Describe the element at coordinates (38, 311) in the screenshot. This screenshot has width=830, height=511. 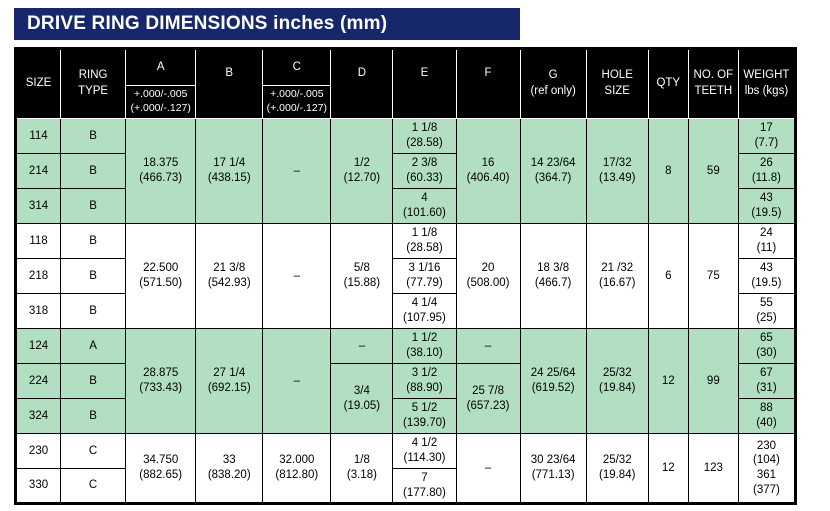
I see `size-cell: 318` at that location.